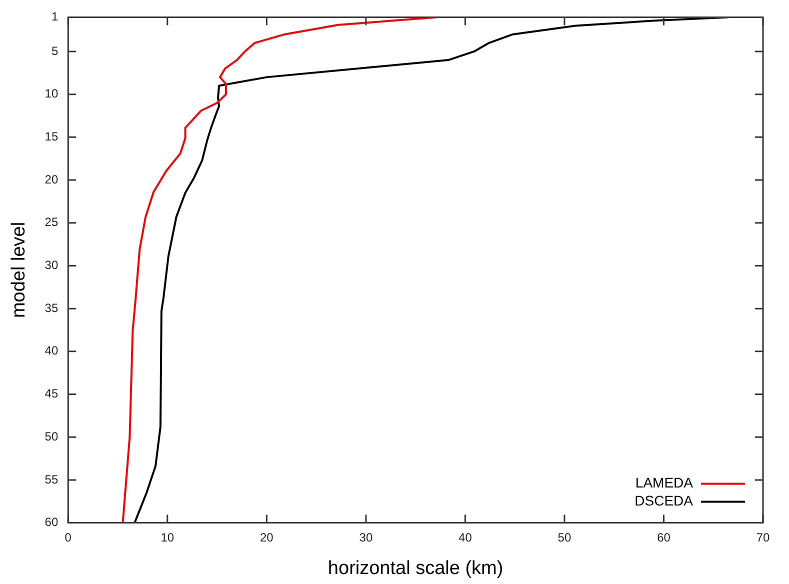  What do you see at coordinates (51, 179) in the screenshot?
I see `y-tick-label: 20` at bounding box center [51, 179].